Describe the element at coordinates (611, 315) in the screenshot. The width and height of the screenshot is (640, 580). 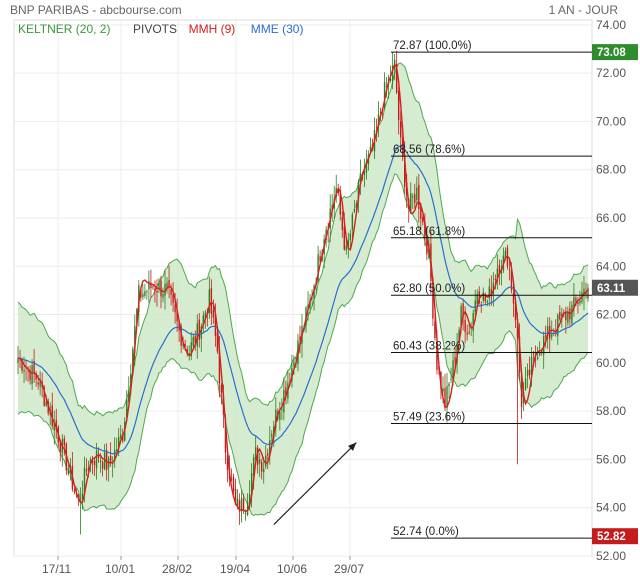
I see `y-tick-label: 62.00` at that location.